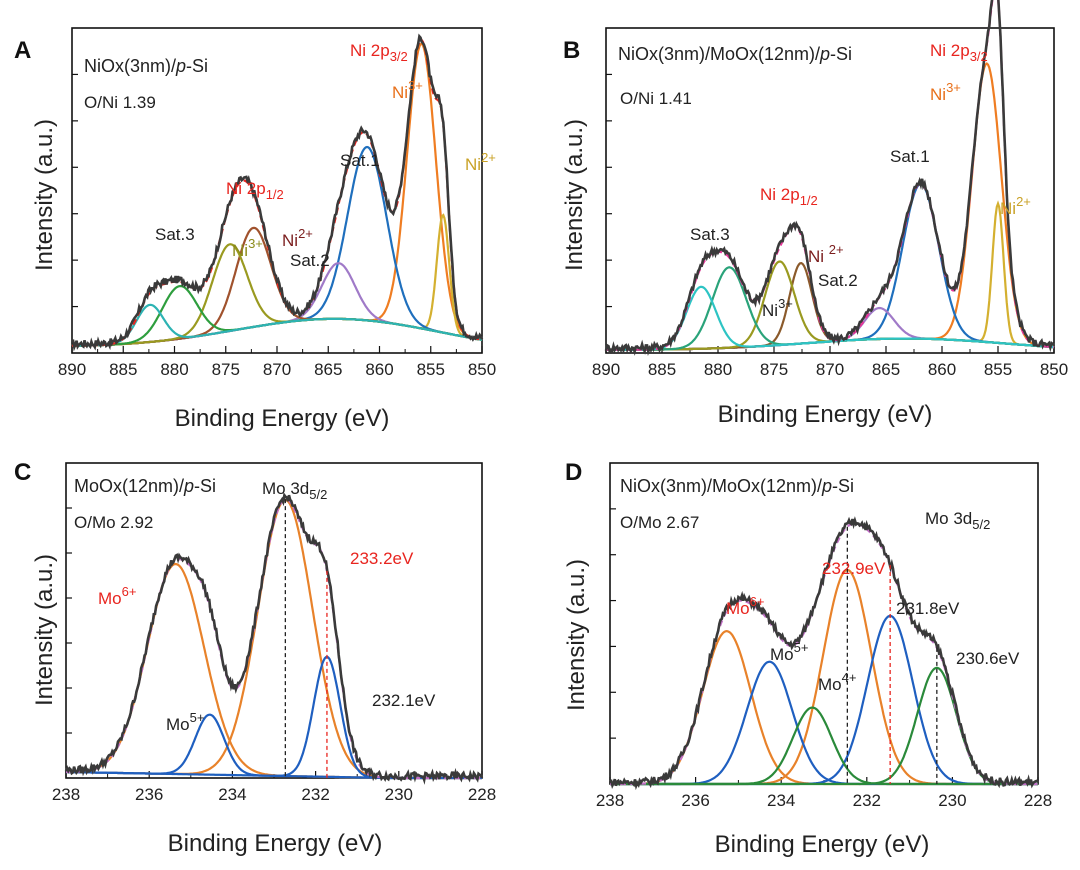  What do you see at coordinates (656, 98) in the screenshot?
I see `panel-b-ratio: O/Ni 1.41` at bounding box center [656, 98].